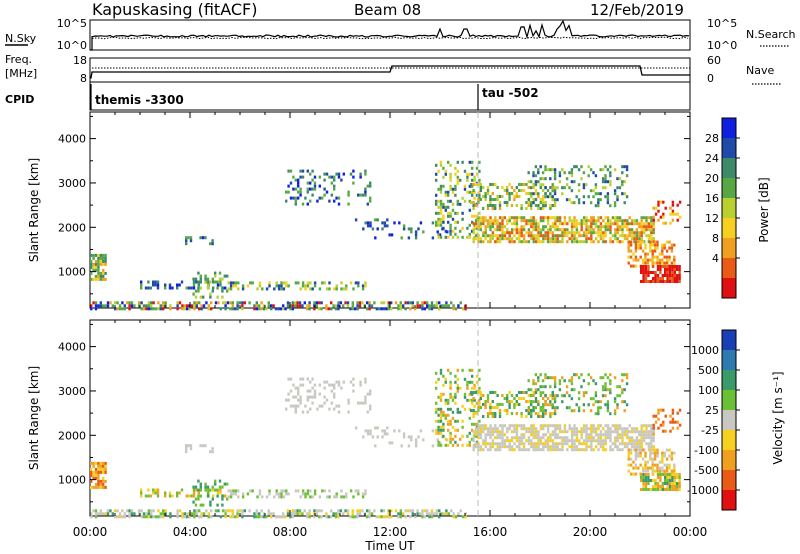 Image resolution: width=800 pixels, height=554 pixels. Describe the element at coordinates (722, 23) in the screenshot. I see `nsky-right-tick-top: 10^5` at that location.